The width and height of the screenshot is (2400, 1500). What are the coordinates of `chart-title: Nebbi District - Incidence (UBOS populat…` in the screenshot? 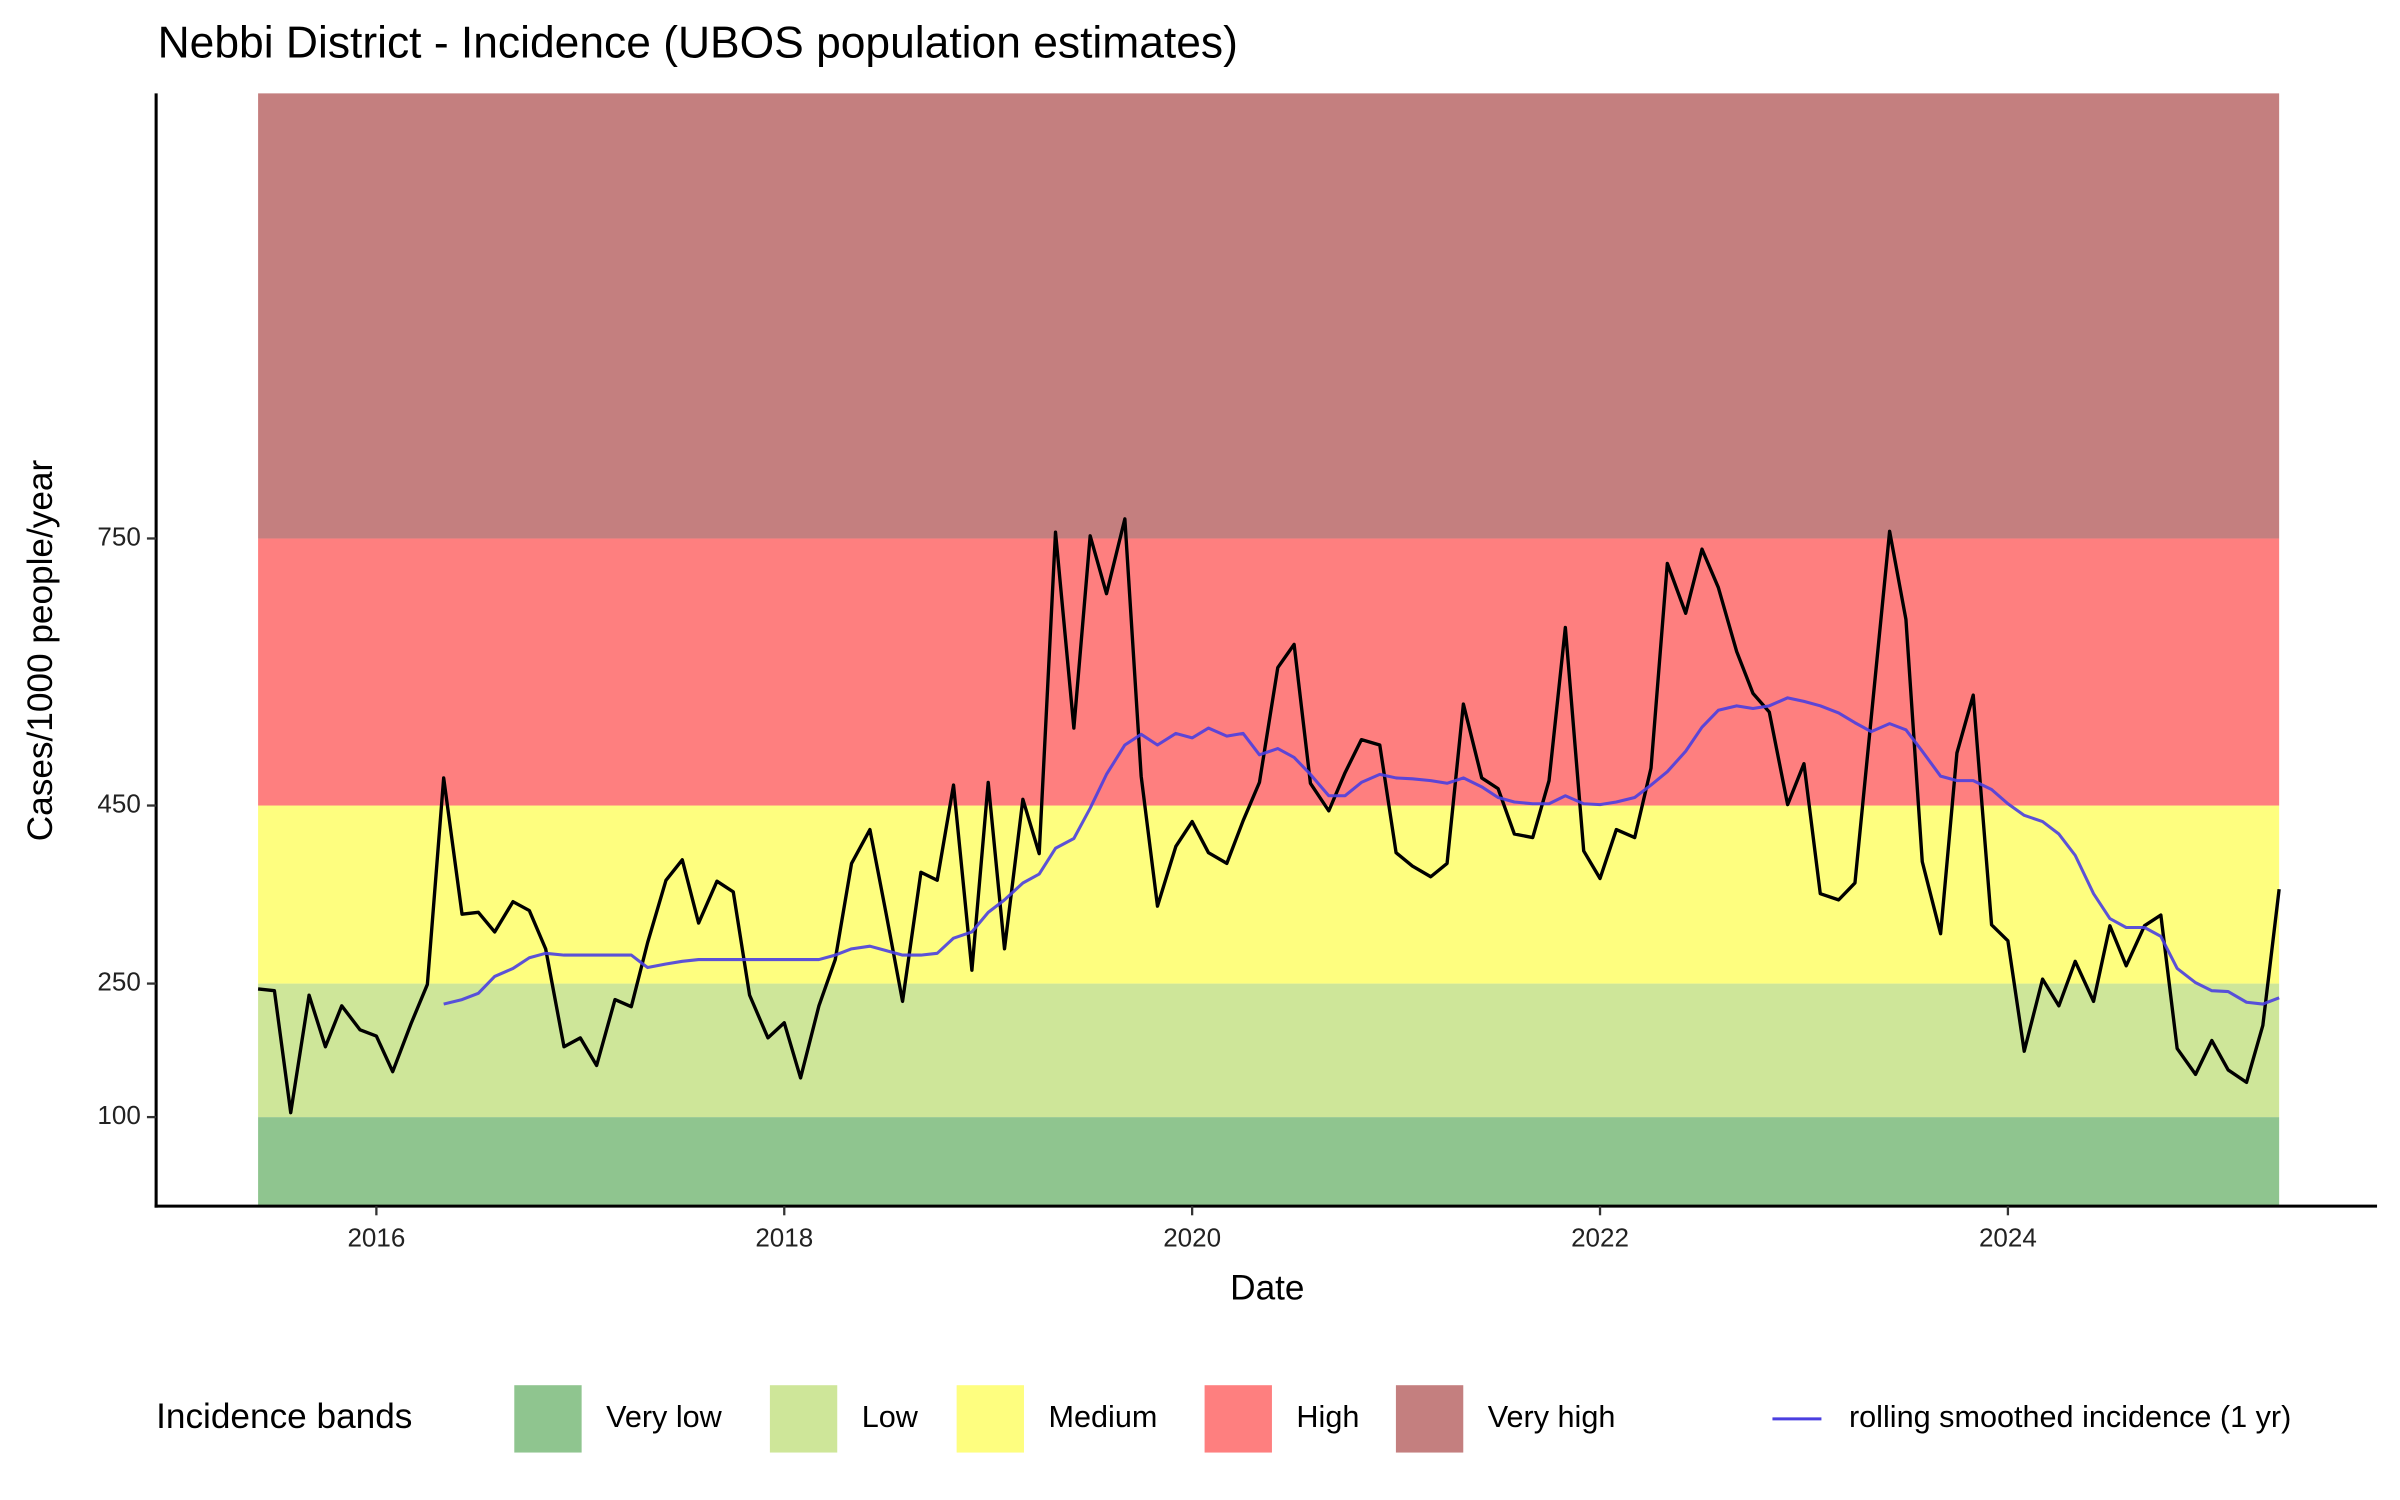 It's located at (698, 43).